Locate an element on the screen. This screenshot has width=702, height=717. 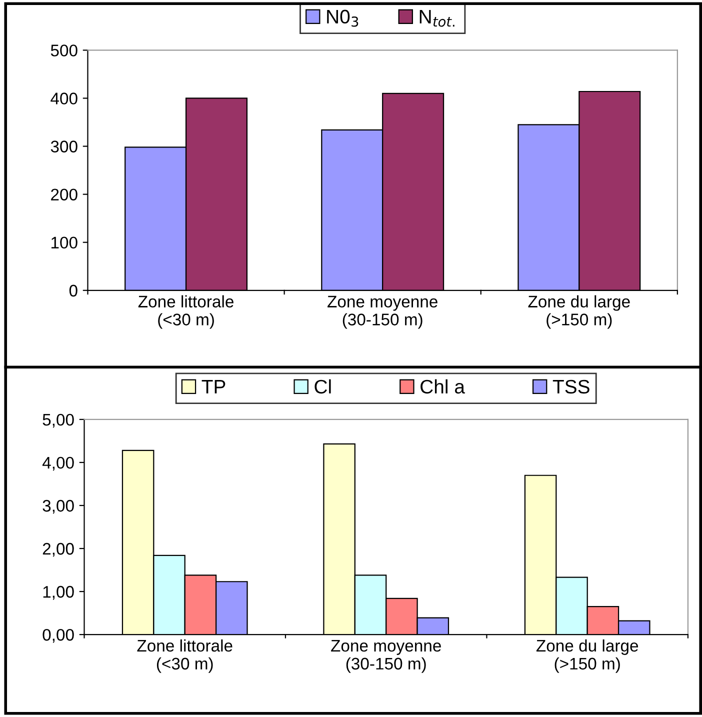
y-tick-label: 1,00 is located at coordinates (58, 593).